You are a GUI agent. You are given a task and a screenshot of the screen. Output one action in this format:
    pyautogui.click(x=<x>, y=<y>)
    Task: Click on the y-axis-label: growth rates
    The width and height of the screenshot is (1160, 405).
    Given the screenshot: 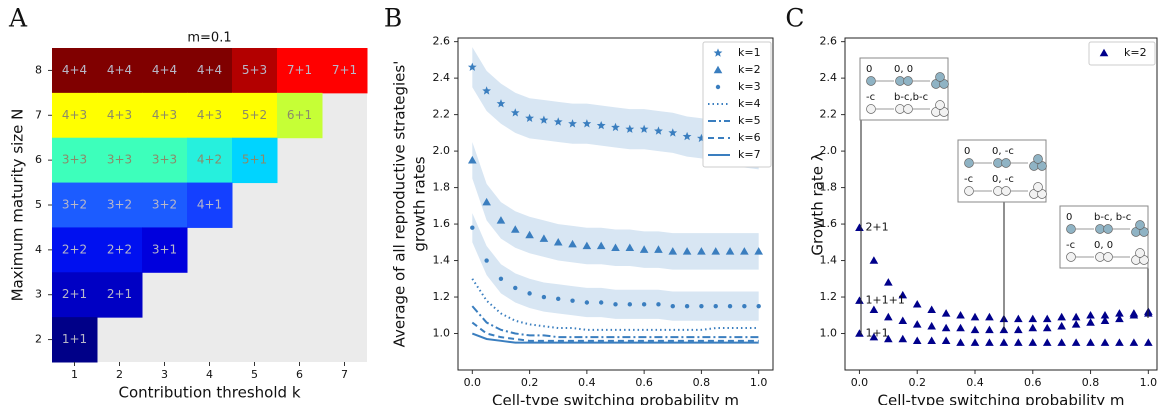 What is the action you would take?
    pyautogui.click(x=420, y=203)
    